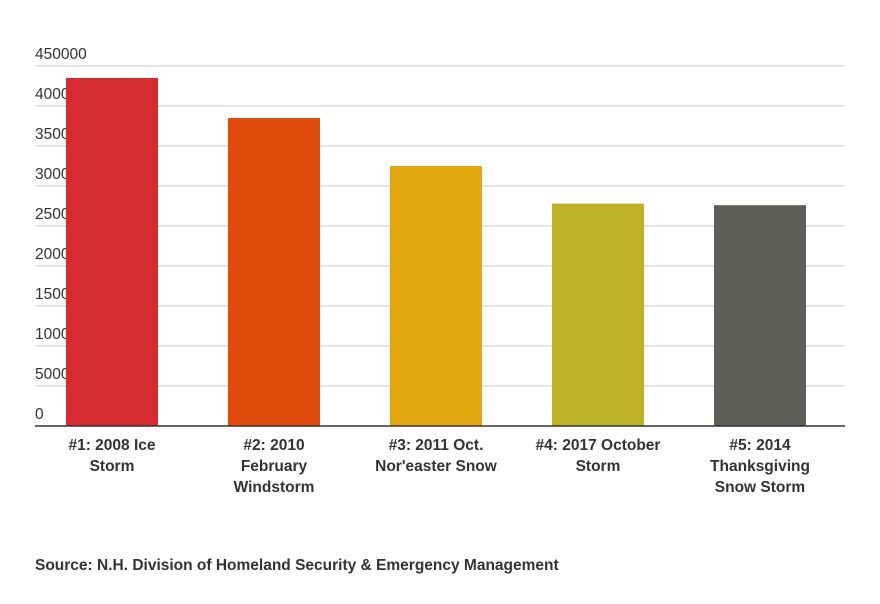  I want to click on x-tick-label-line: Windstorm, so click(274, 487).